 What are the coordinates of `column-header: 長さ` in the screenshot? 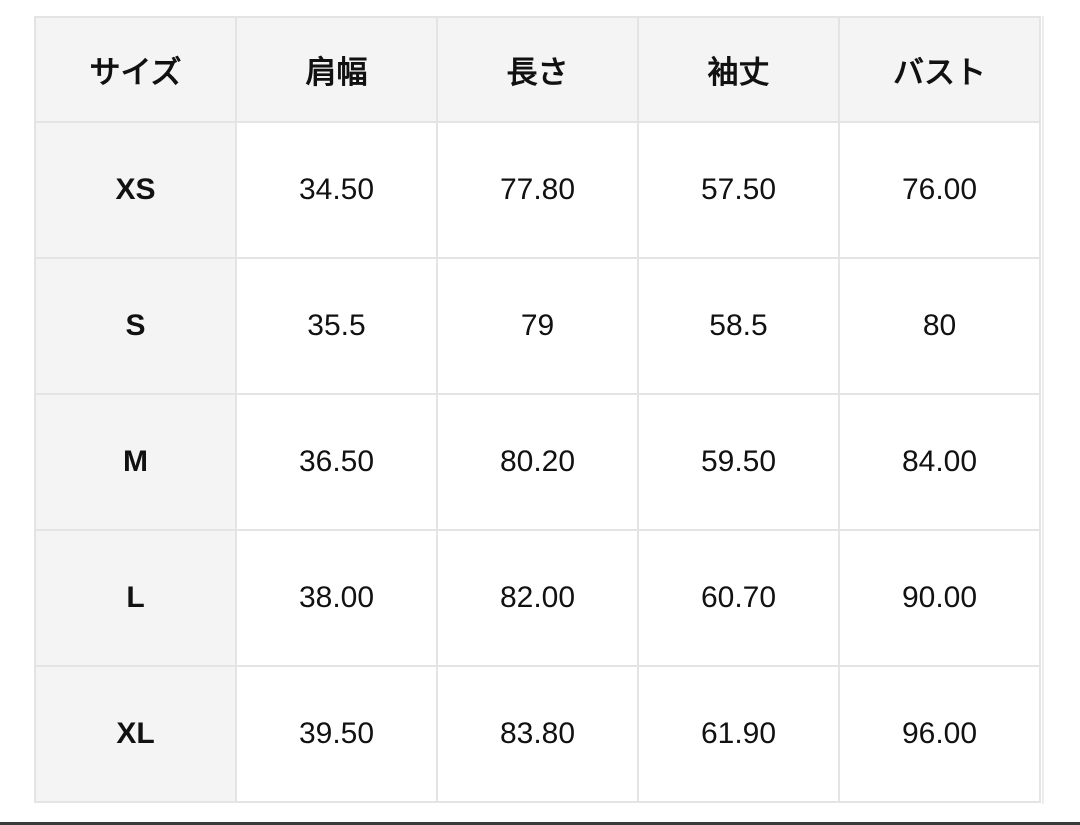 It's located at (537, 69).